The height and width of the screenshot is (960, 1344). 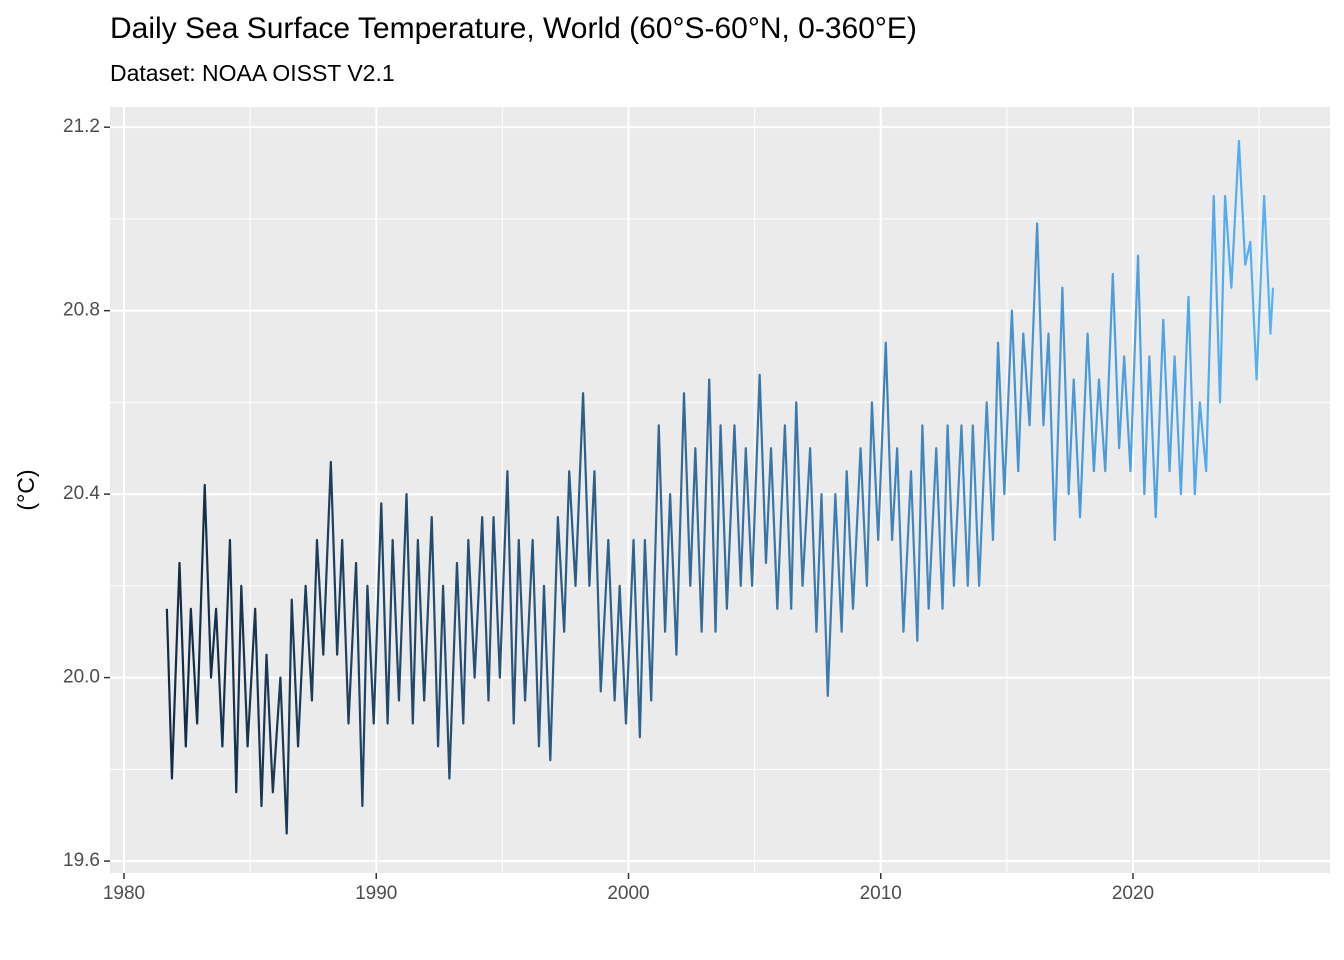 I want to click on x-tick-label: 1980, so click(x=124, y=893).